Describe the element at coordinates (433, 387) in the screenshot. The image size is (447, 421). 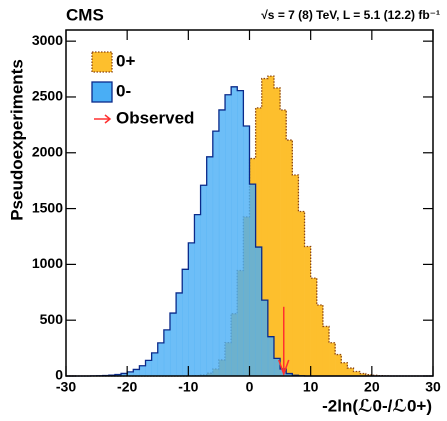
I see `x-tick-label: 30` at that location.